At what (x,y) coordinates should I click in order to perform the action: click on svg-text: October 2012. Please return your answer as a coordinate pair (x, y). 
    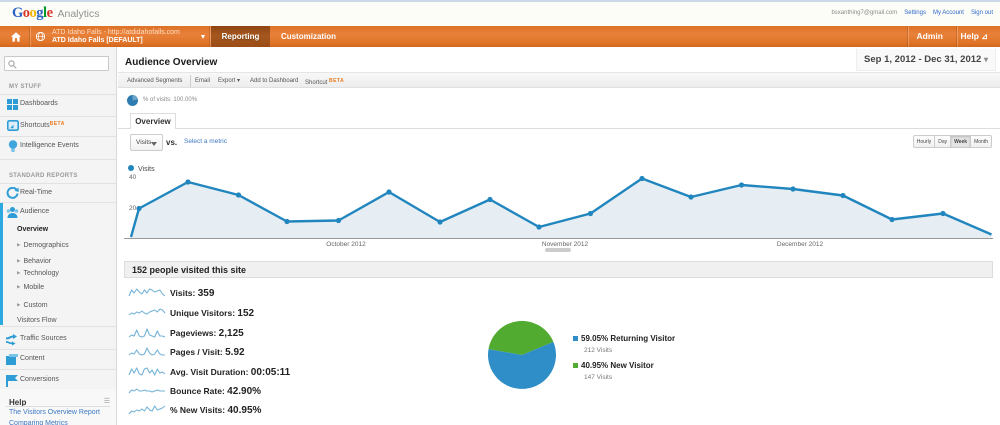
    Looking at the image, I should click on (346, 244).